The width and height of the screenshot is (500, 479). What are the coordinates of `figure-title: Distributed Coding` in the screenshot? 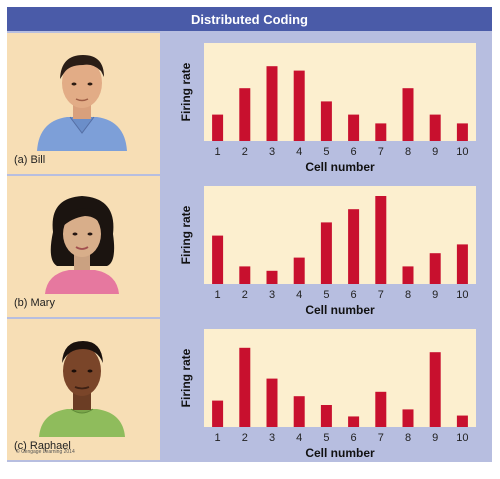 It's located at (249, 19).